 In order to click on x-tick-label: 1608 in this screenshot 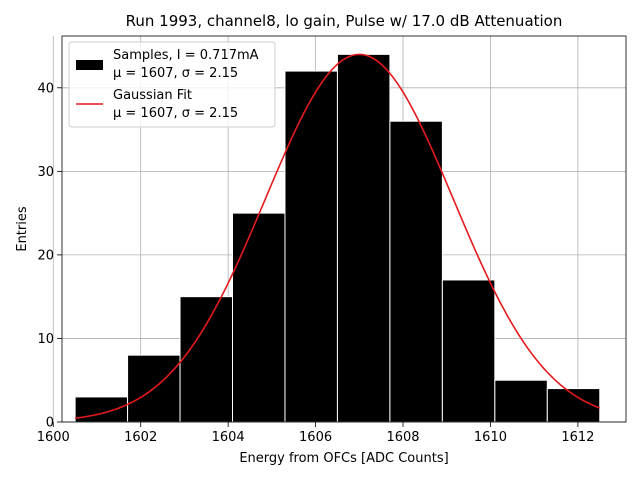, I will do `click(402, 437)`.